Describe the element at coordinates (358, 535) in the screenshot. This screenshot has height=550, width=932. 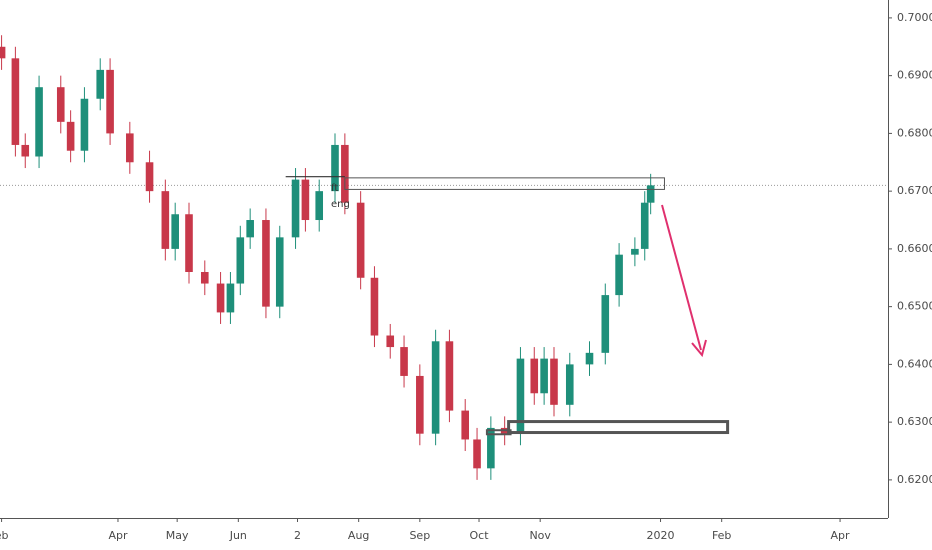
I see `x-tick-label: Aug` at that location.